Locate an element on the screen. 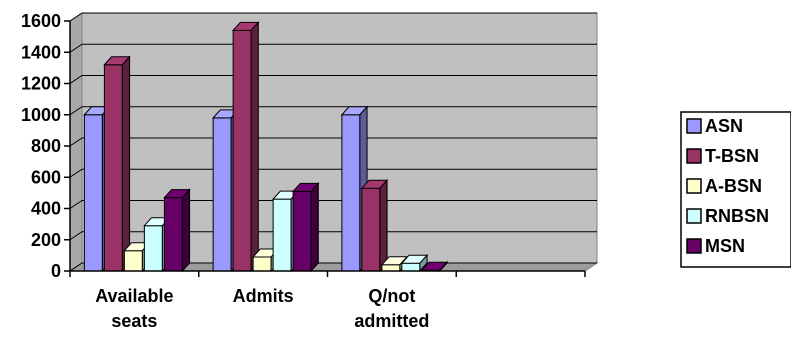 The image size is (791, 339). legend-label: T-BSN is located at coordinates (732, 156).